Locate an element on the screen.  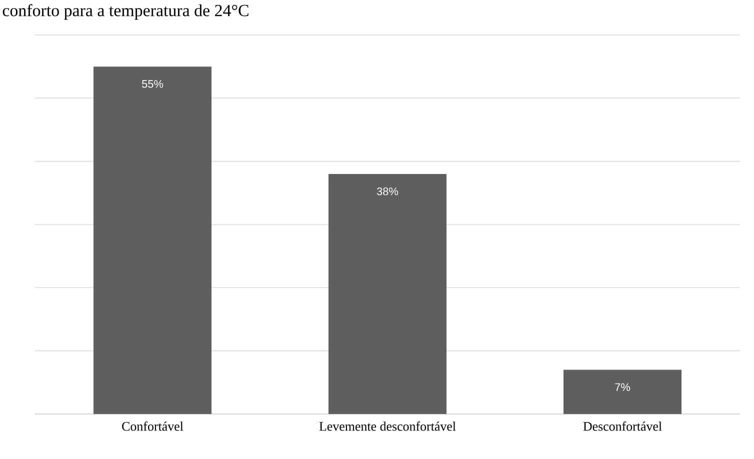
data-label: 55% is located at coordinates (153, 84).